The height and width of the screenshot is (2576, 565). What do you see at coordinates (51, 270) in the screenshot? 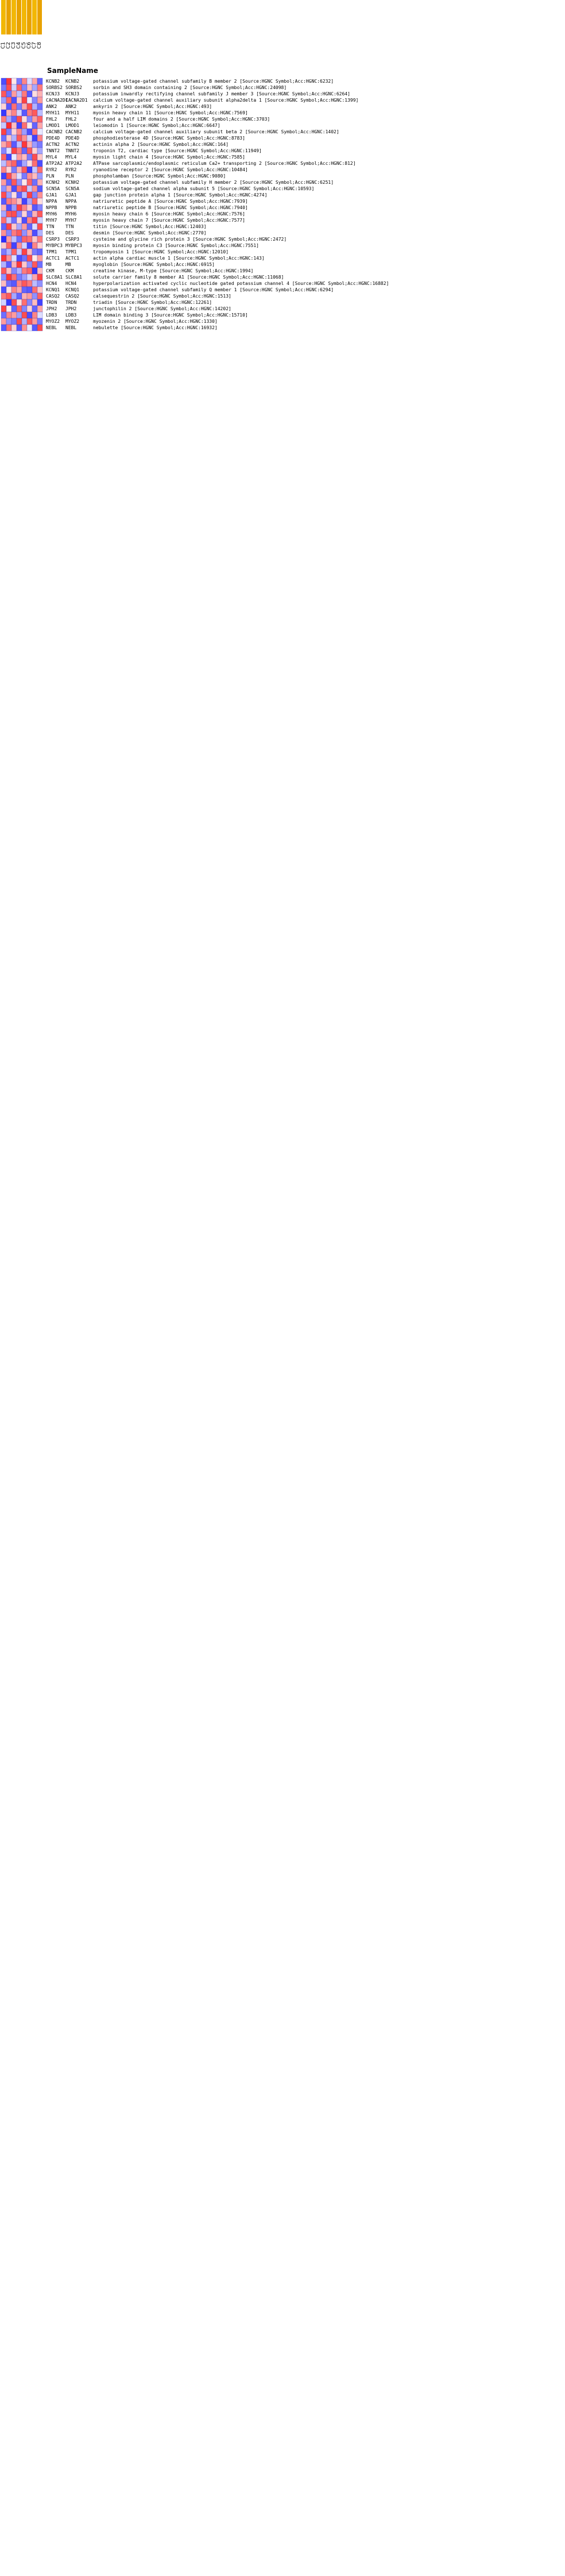
I see `row-gene-label: CKM` at bounding box center [51, 270].